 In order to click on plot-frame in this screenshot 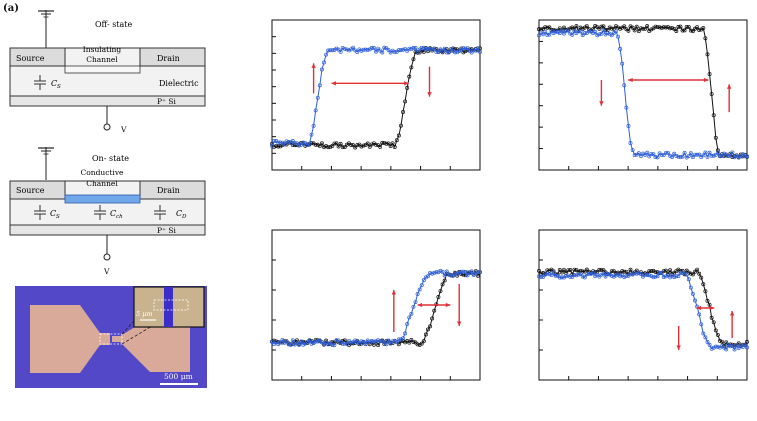, I will do `click(643, 305)`.